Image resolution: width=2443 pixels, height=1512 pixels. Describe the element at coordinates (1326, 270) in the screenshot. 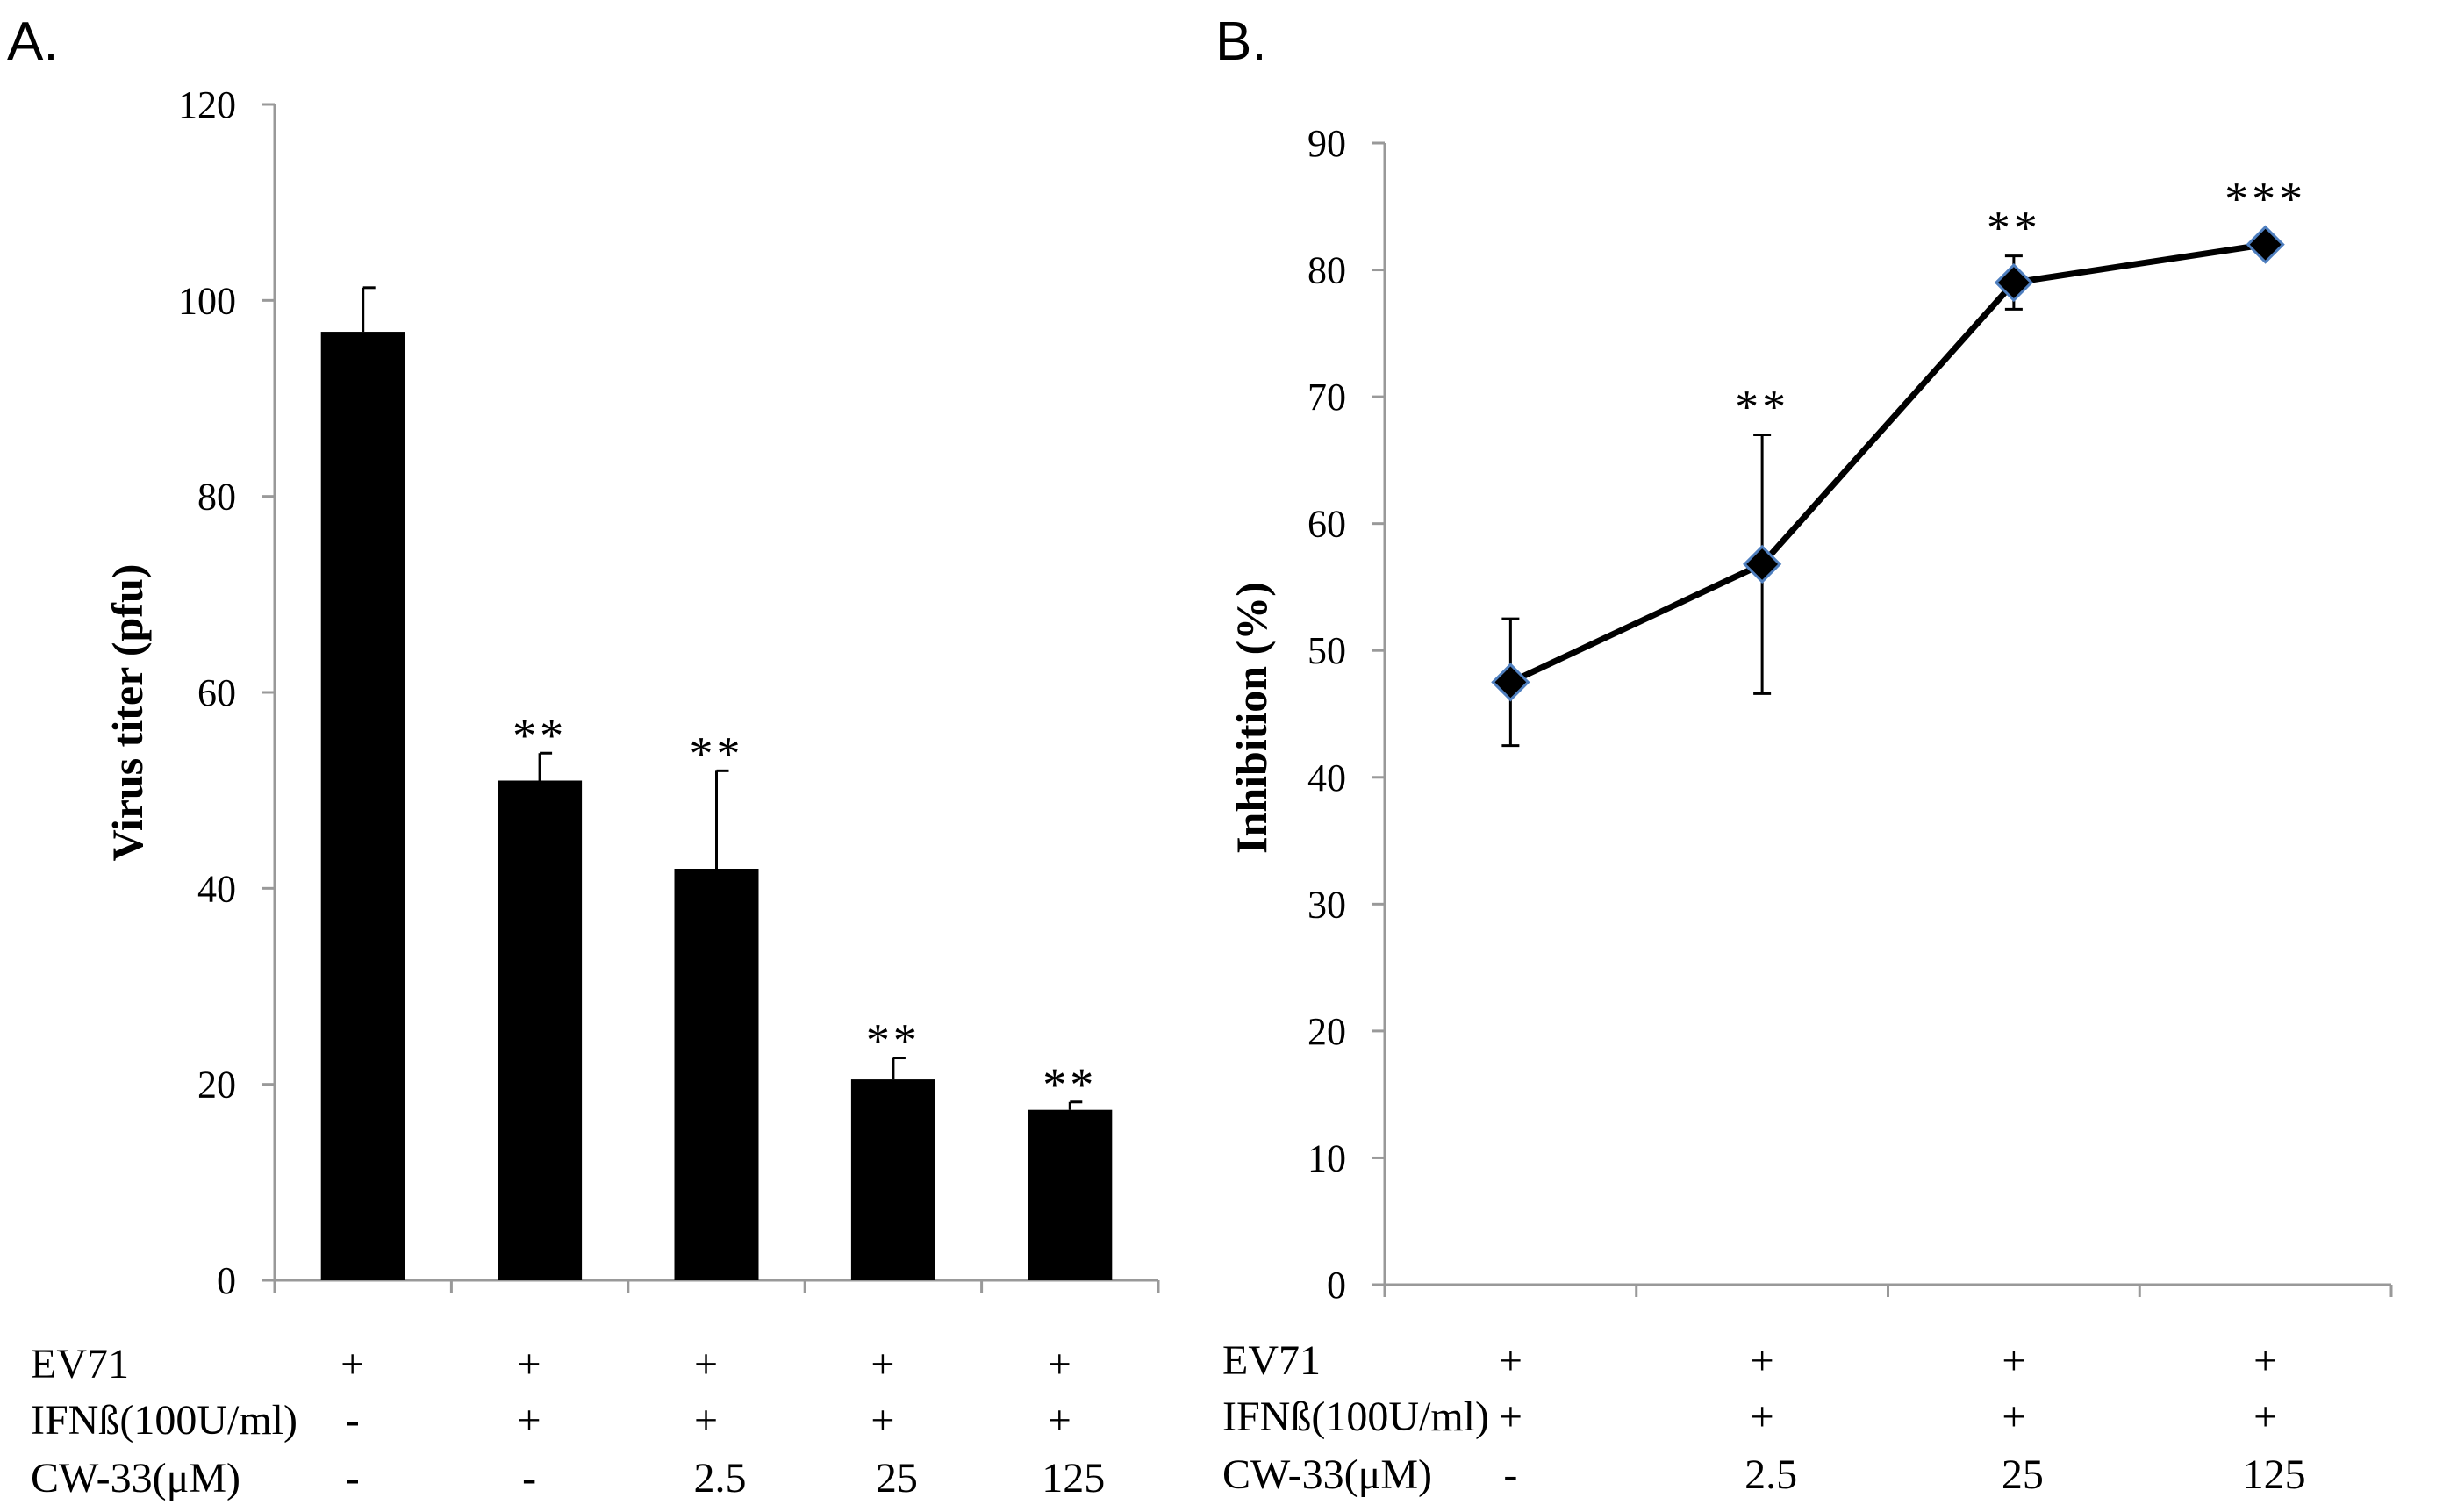

I see `panel-b-y-tick-label: 80` at that location.